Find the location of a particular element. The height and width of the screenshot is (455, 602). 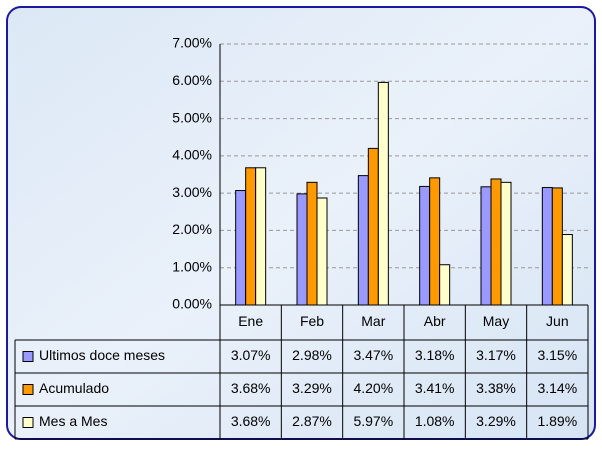

x-tick-label: May is located at coordinates (496, 321).